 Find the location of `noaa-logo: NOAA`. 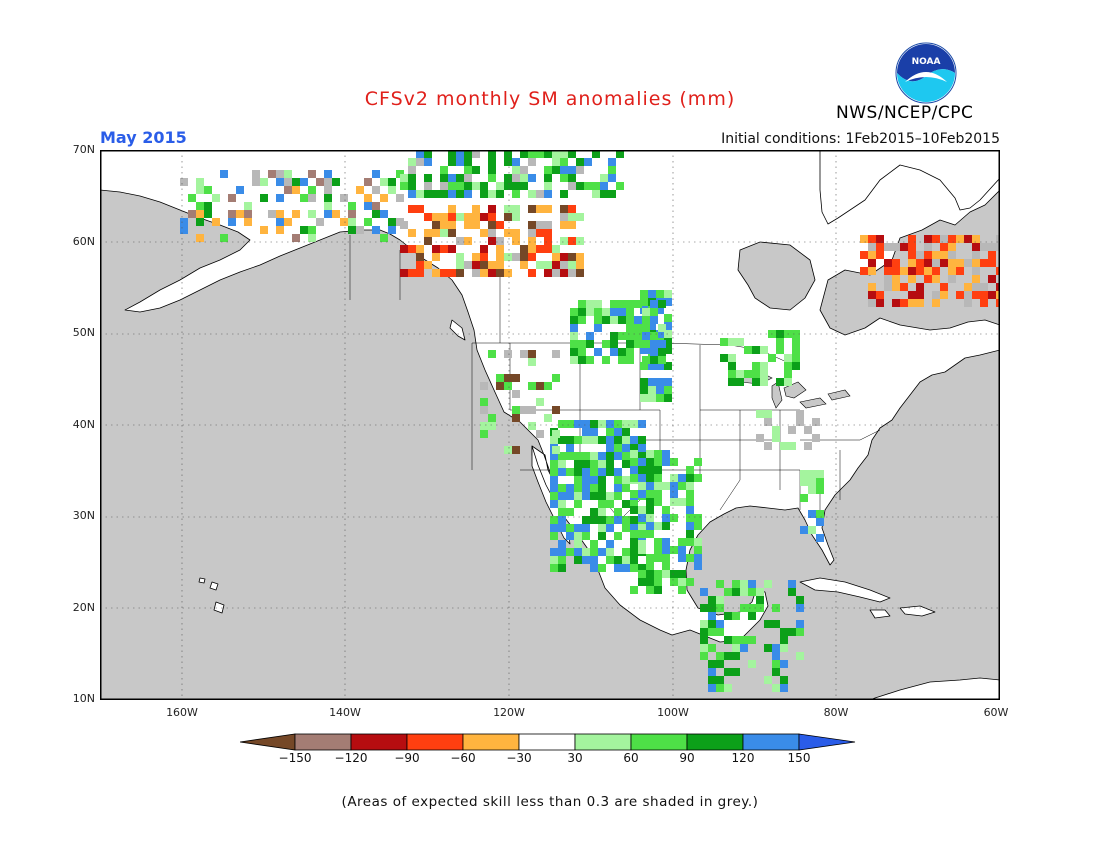

noaa-logo: NOAA is located at coordinates (926, 73).